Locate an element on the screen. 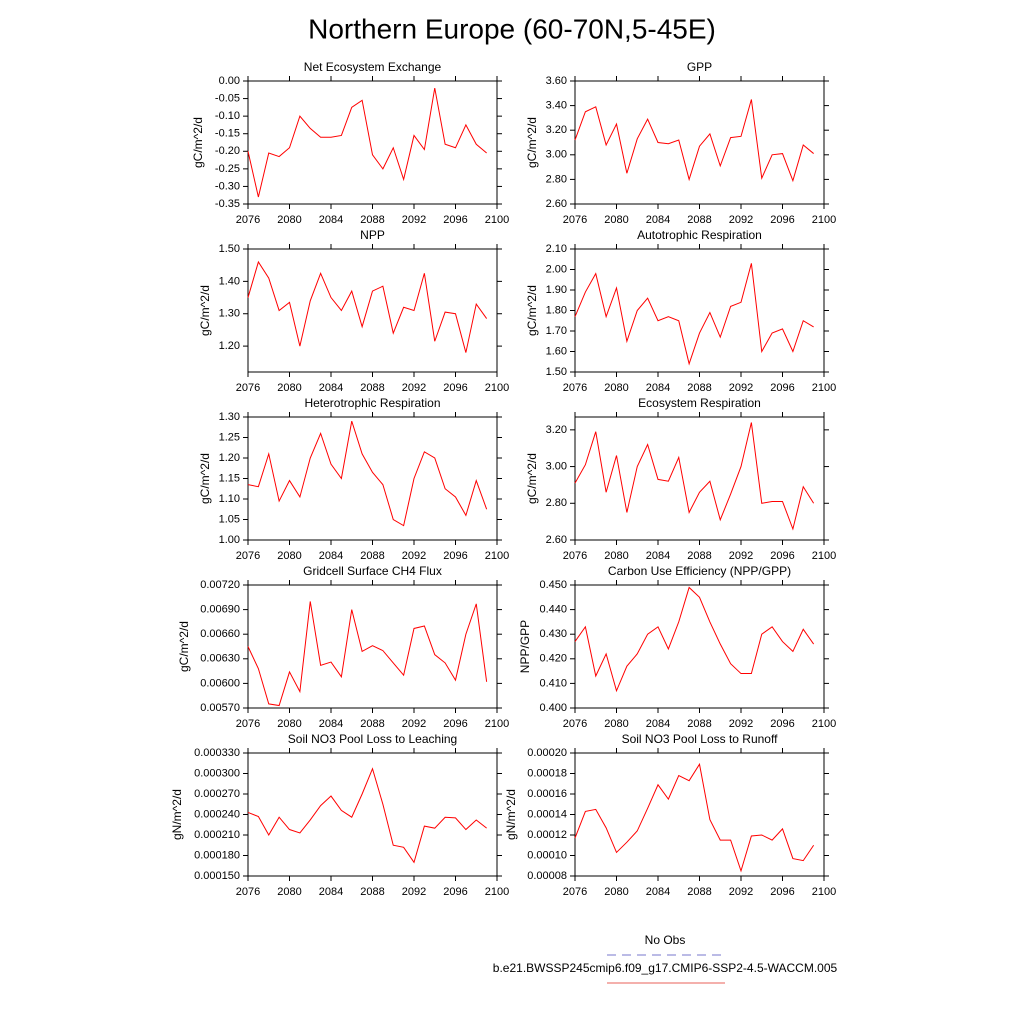 Image resolution: width=1024 pixels, height=1024 pixels. y-tick-label: 0.00012 is located at coordinates (547, 835).